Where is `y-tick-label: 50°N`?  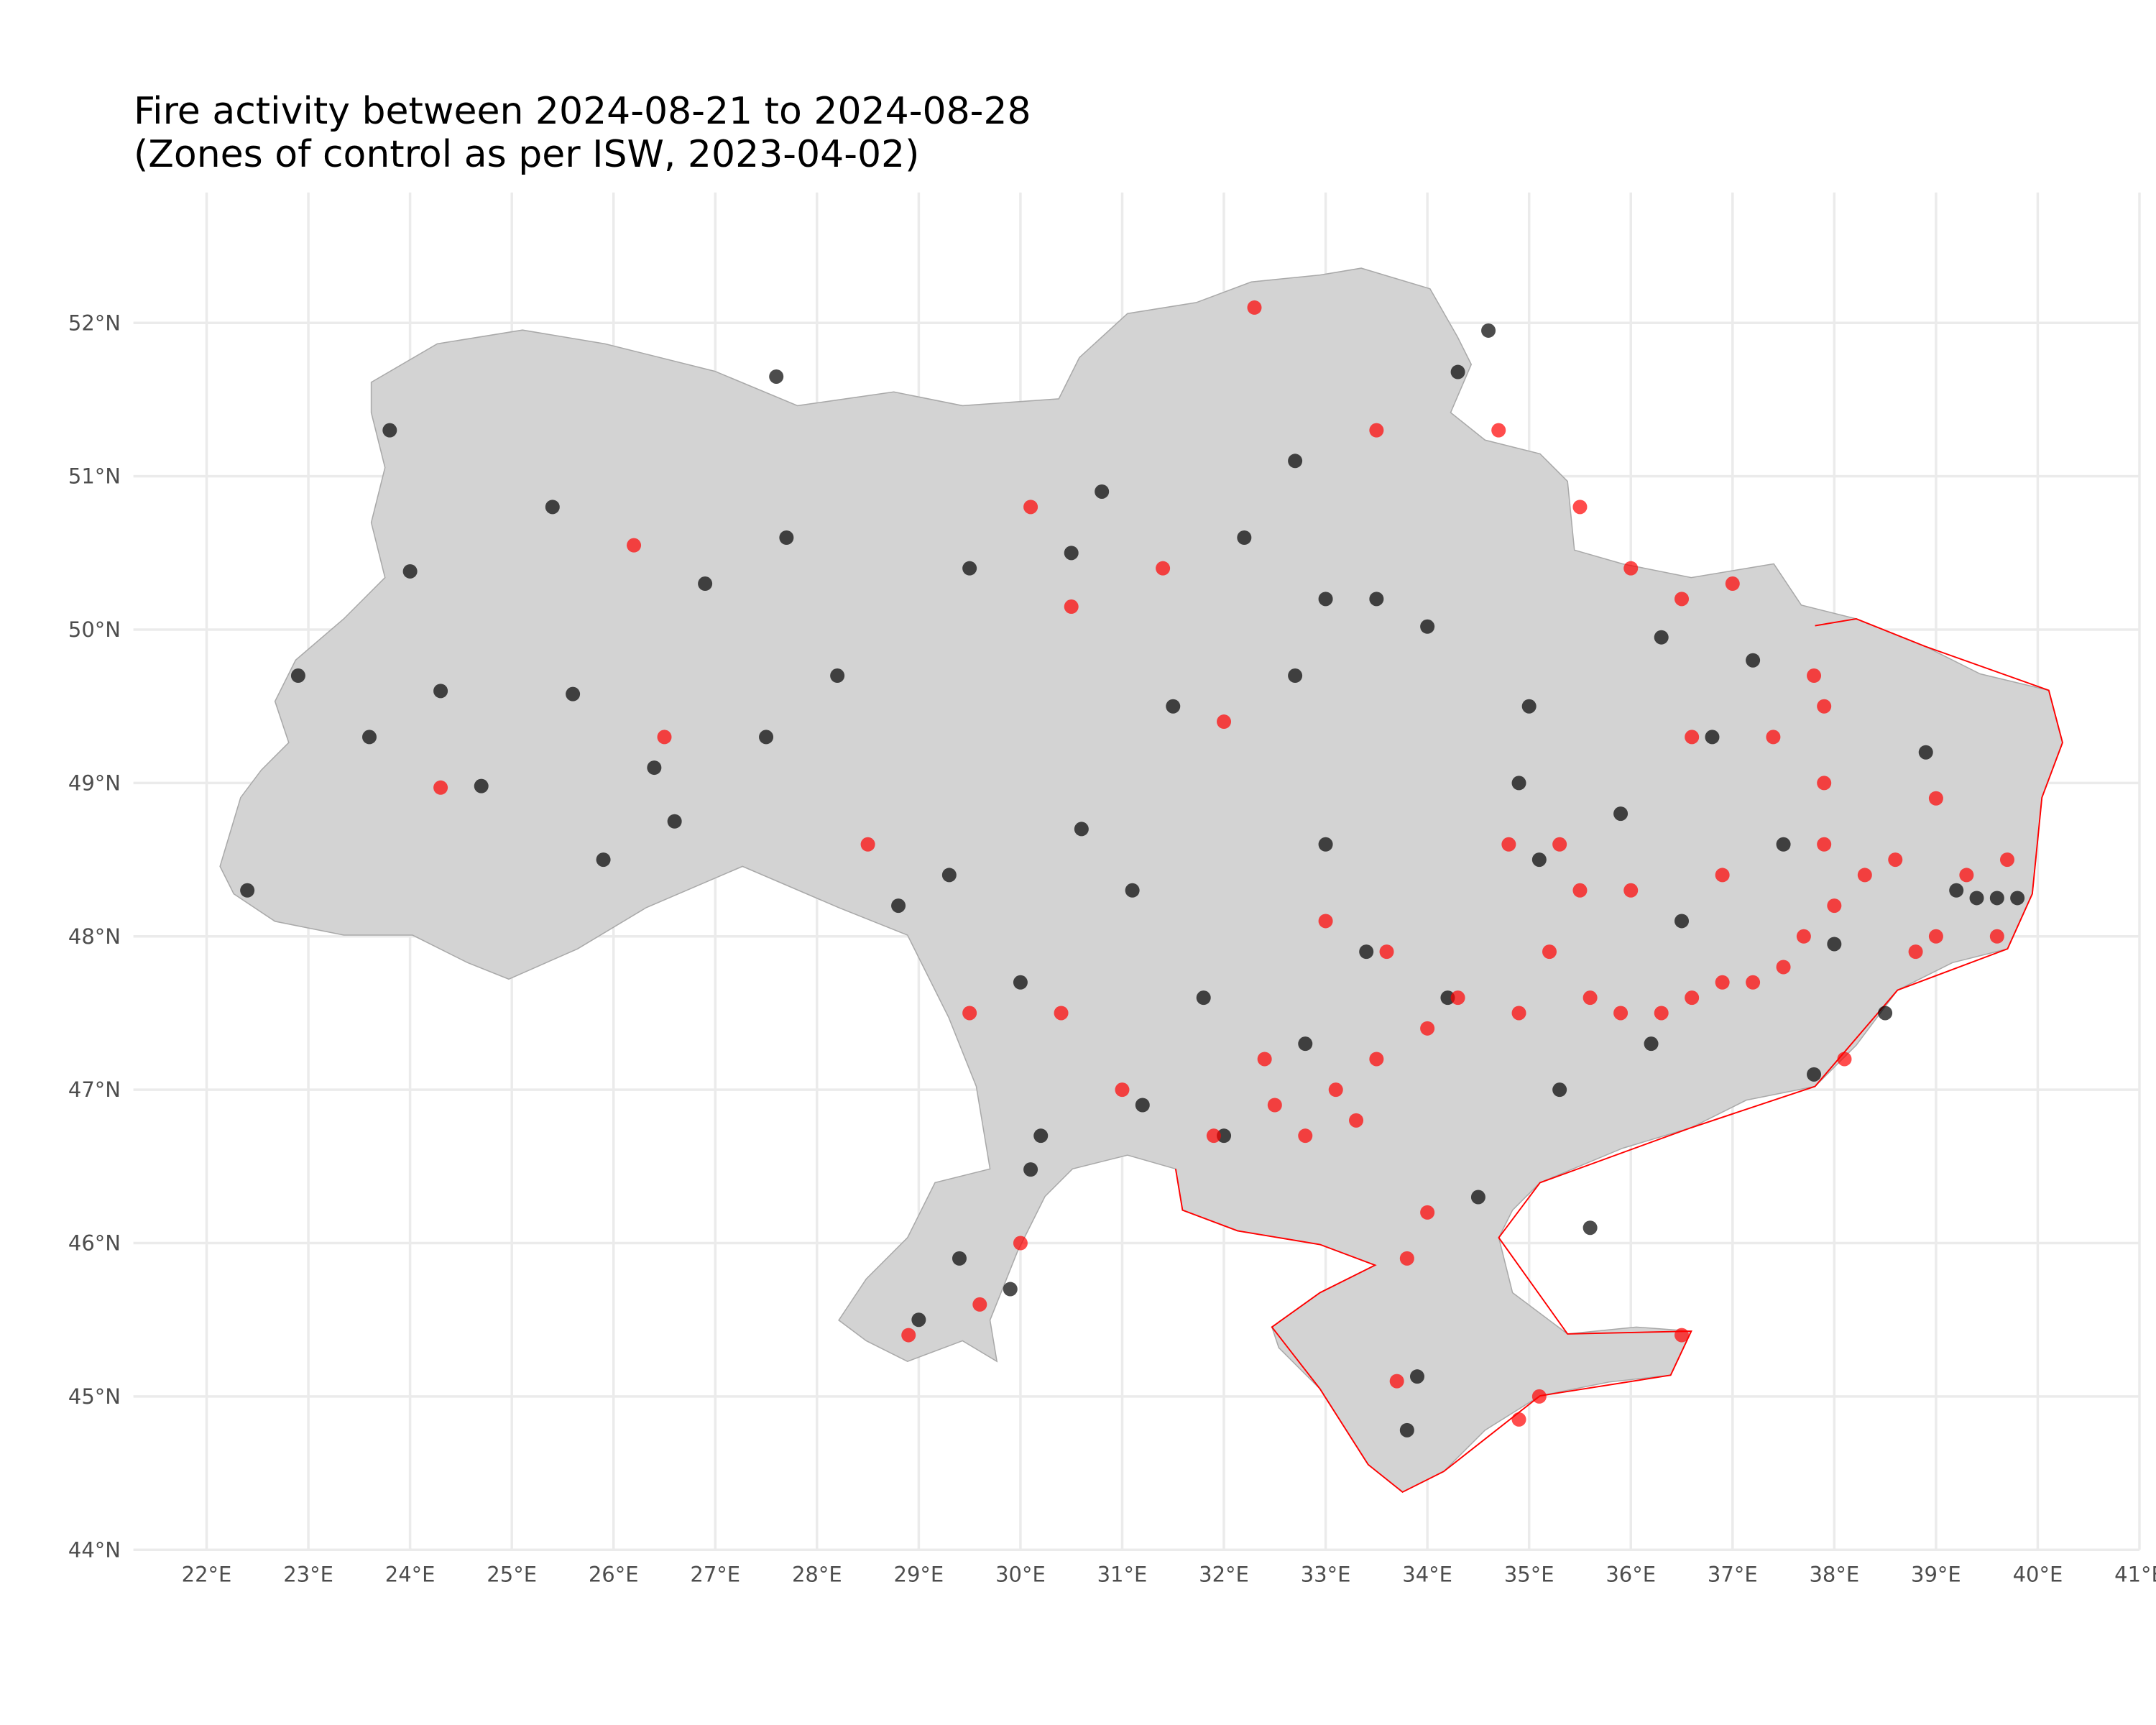 y-tick-label: 50°N is located at coordinates (94, 629).